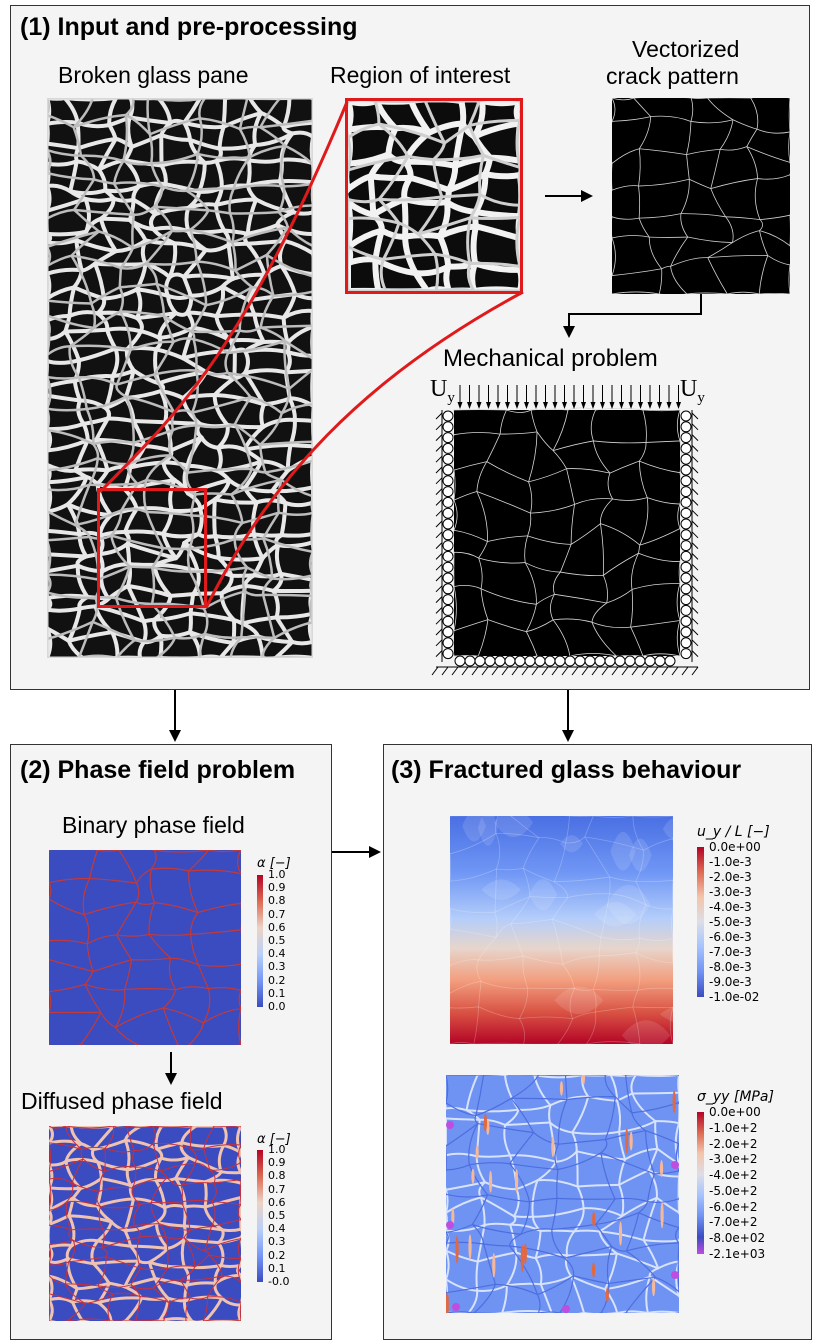  Describe the element at coordinates (672, 76) in the screenshot. I see `vector-label-line2: crack pattern` at that location.